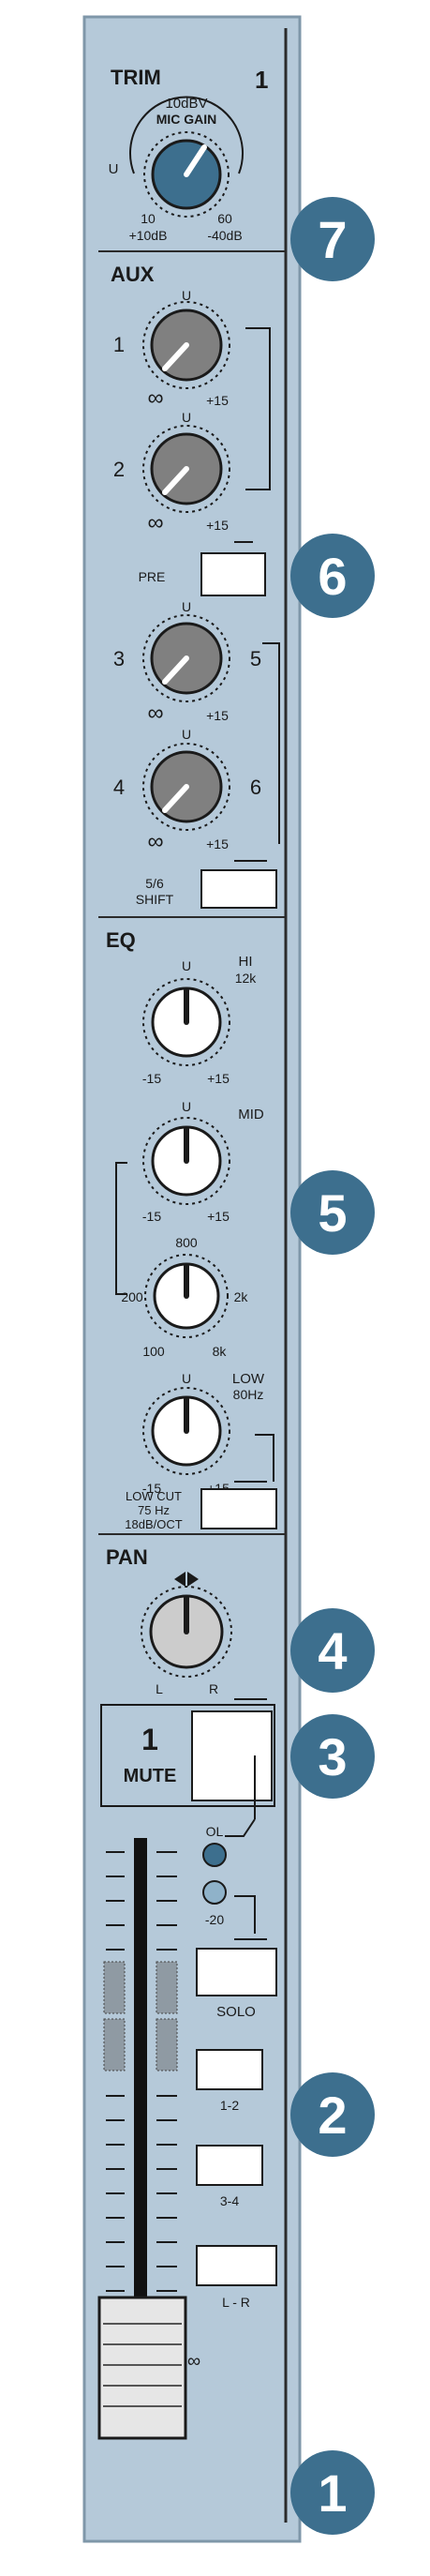 The width and height of the screenshot is (430, 2576). What do you see at coordinates (242, 1296) in the screenshot?
I see `eq-freq-right-label: 2k` at bounding box center [242, 1296].